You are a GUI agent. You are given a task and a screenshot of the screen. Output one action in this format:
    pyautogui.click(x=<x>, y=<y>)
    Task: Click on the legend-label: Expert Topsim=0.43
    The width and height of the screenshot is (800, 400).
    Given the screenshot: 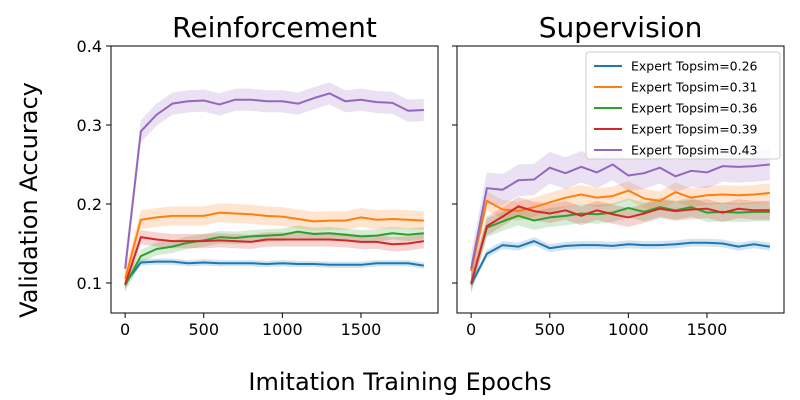 What is the action you would take?
    pyautogui.click(x=694, y=150)
    